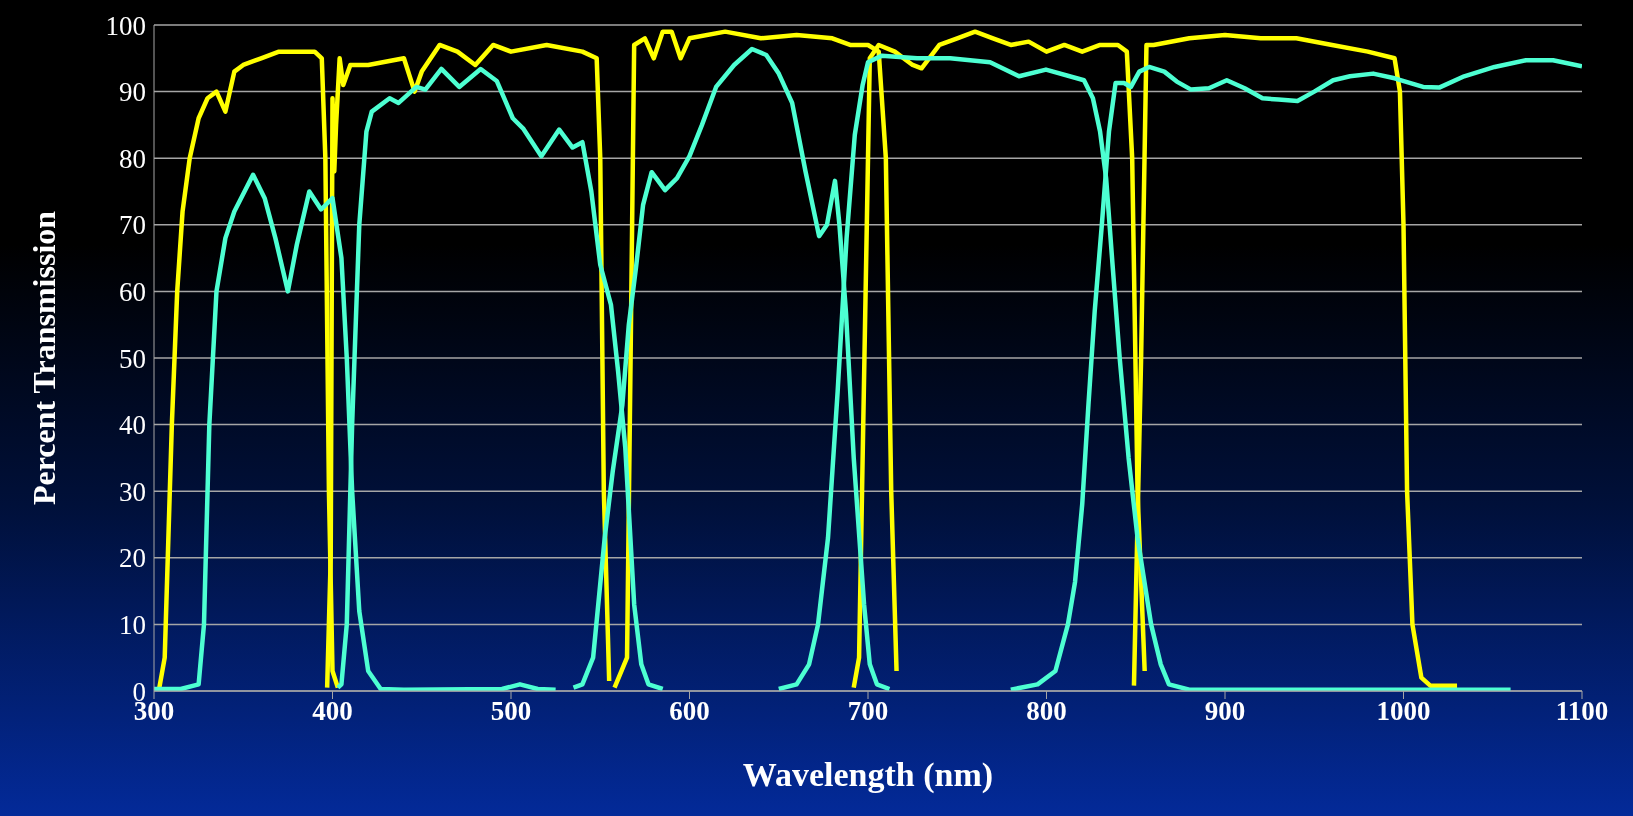  What do you see at coordinates (132, 425) in the screenshot?
I see `y-tick-label: 40` at bounding box center [132, 425].